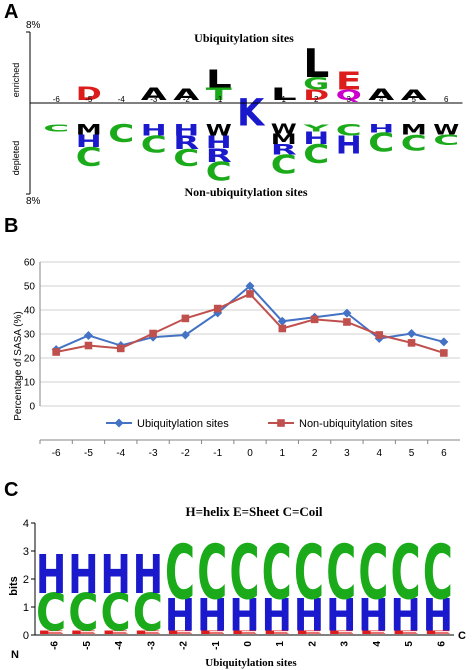 This screenshot has width=472, height=670. Describe the element at coordinates (30, 383) in the screenshot. I see `panel-b-y-tick-label: 10` at that location.